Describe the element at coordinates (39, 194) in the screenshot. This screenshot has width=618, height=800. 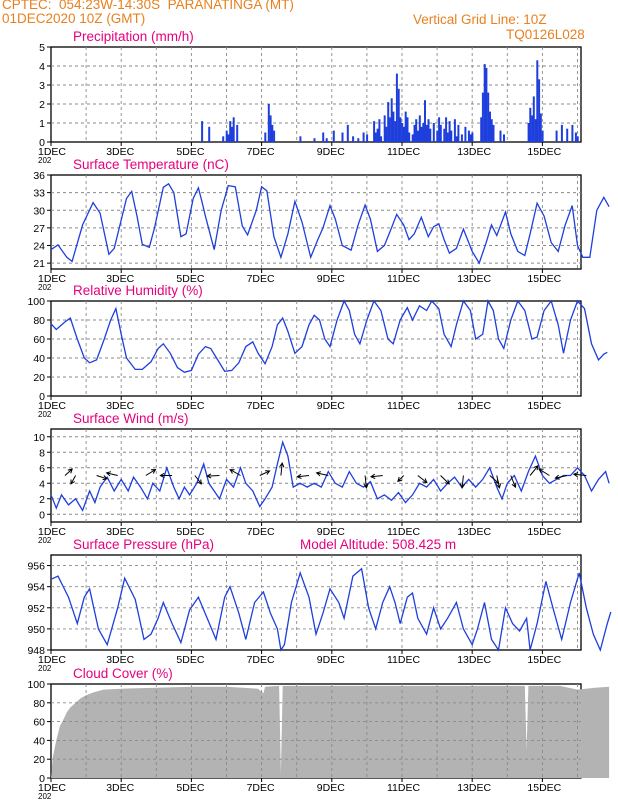
I see `temp-ytick-label: 33` at that location.